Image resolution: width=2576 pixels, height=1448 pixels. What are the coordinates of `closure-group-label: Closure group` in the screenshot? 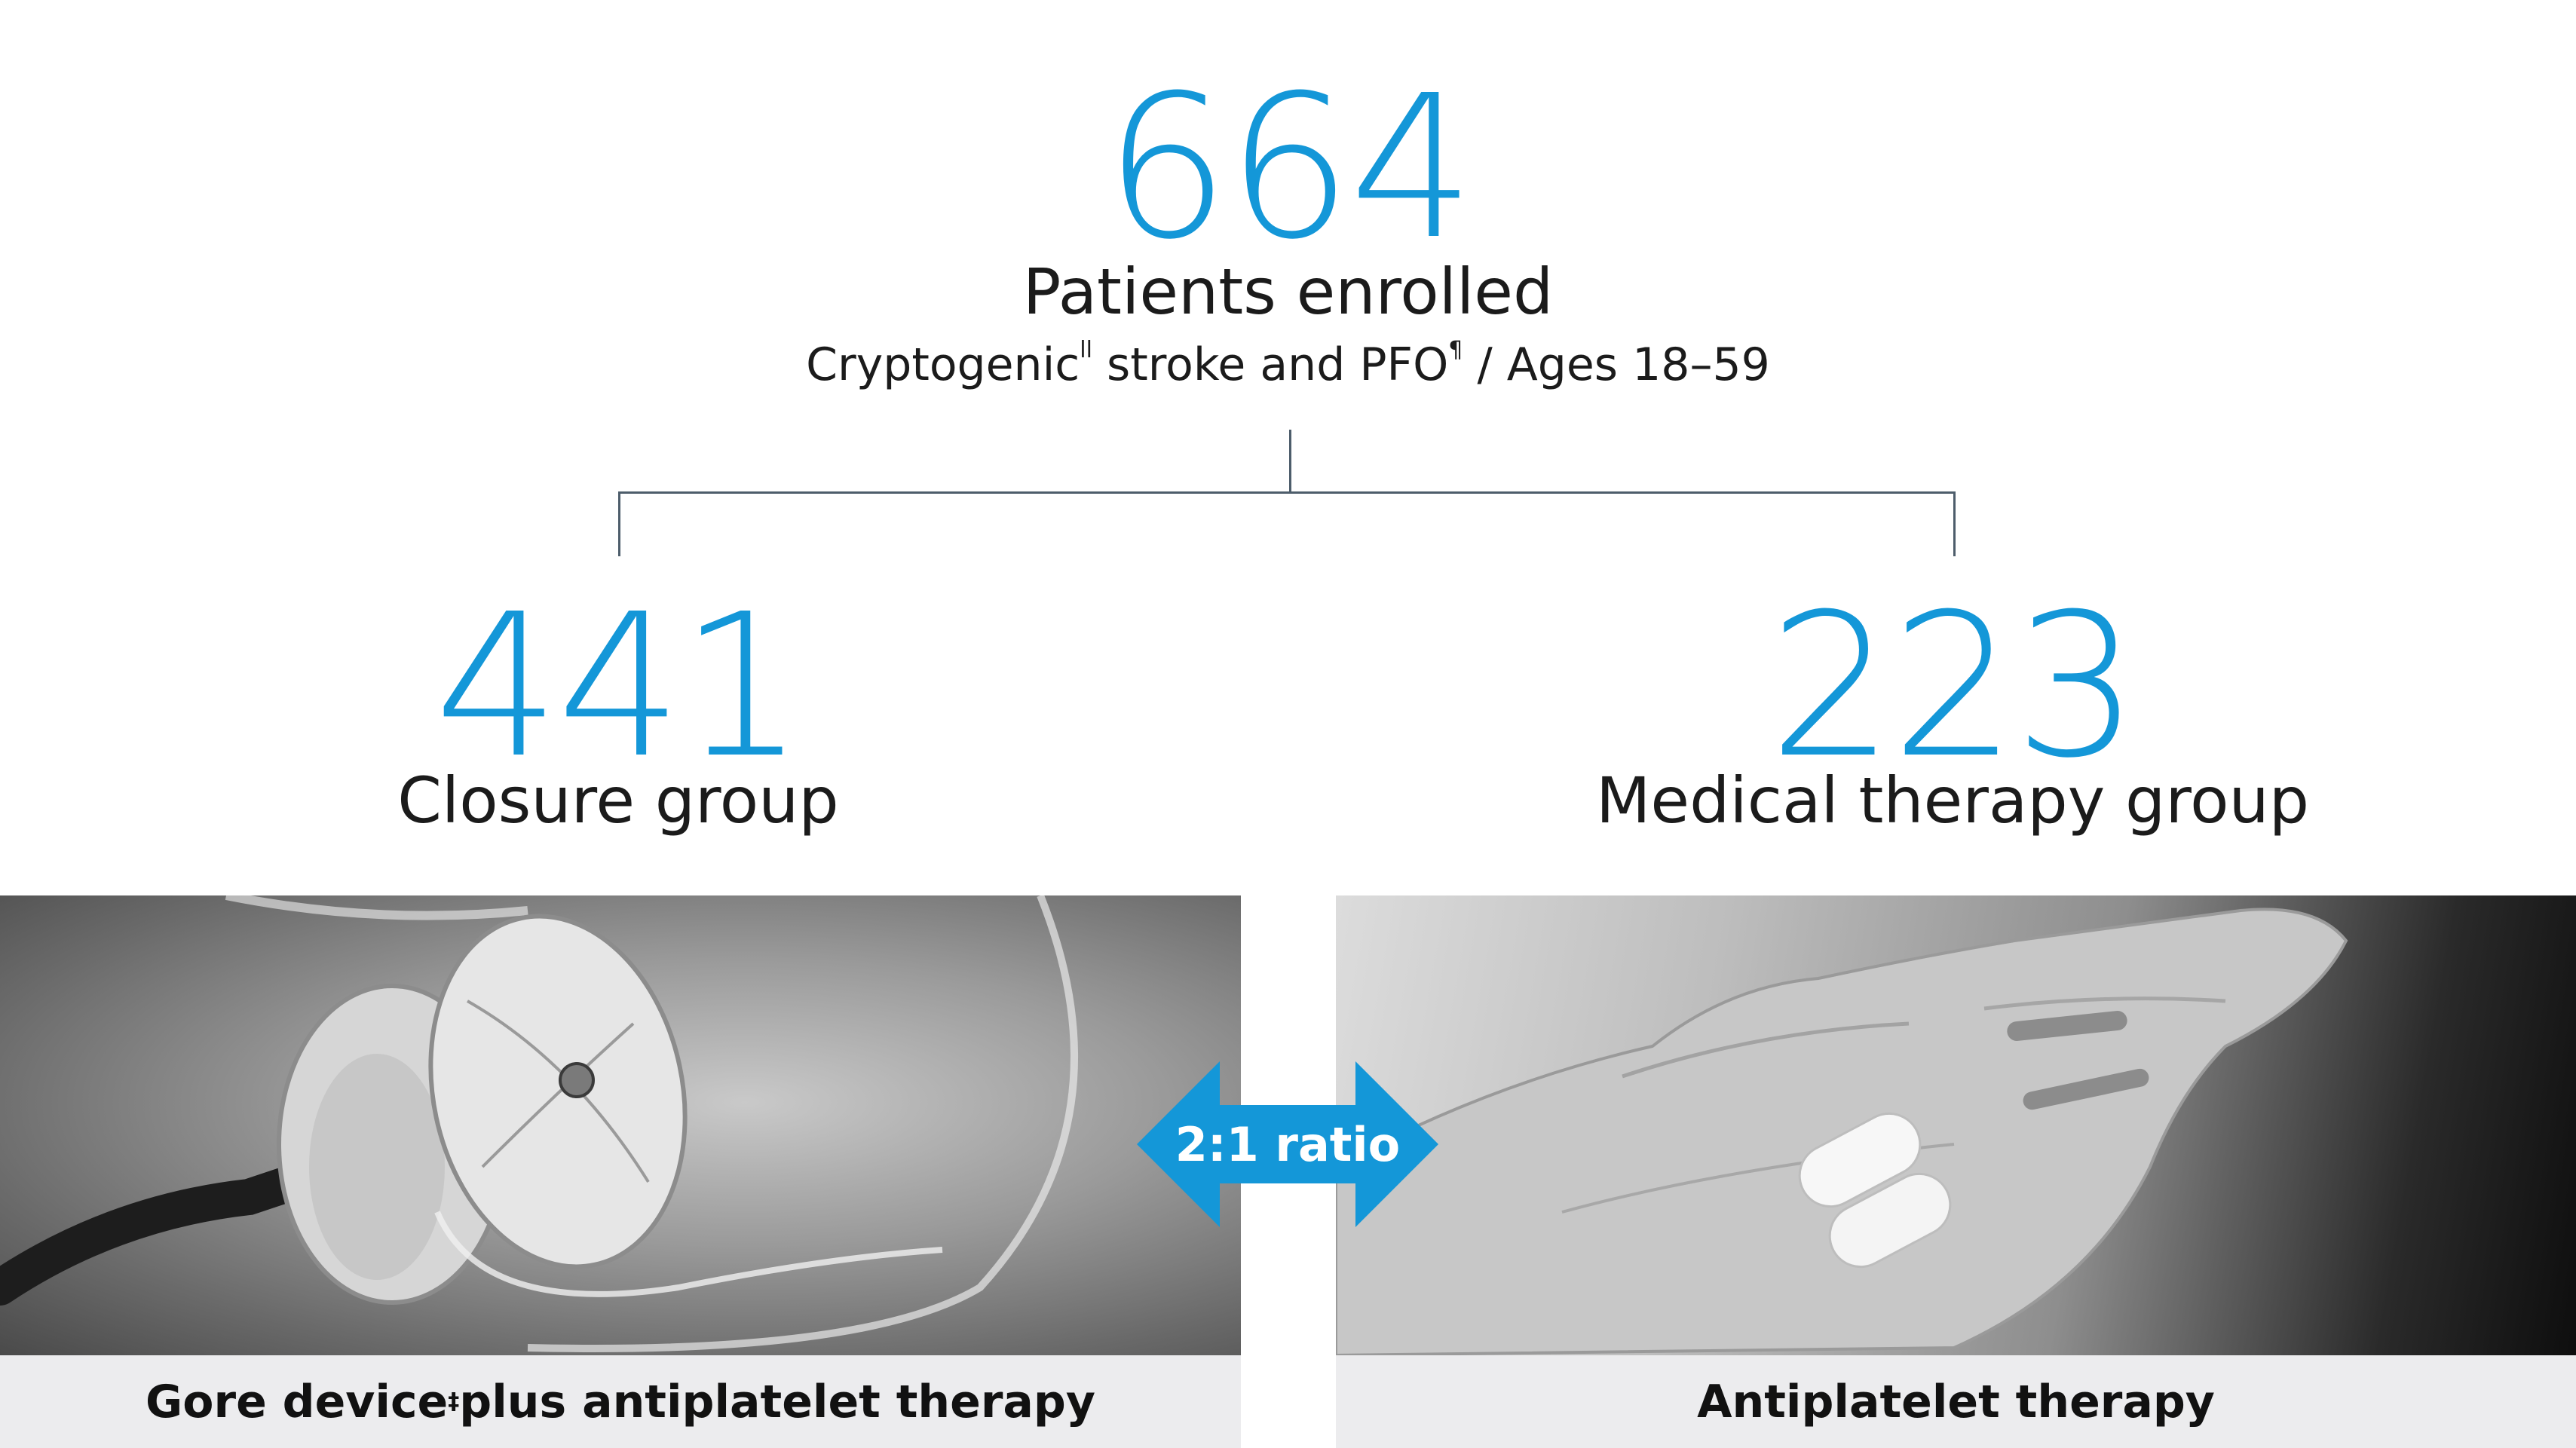 It's located at (618, 801).